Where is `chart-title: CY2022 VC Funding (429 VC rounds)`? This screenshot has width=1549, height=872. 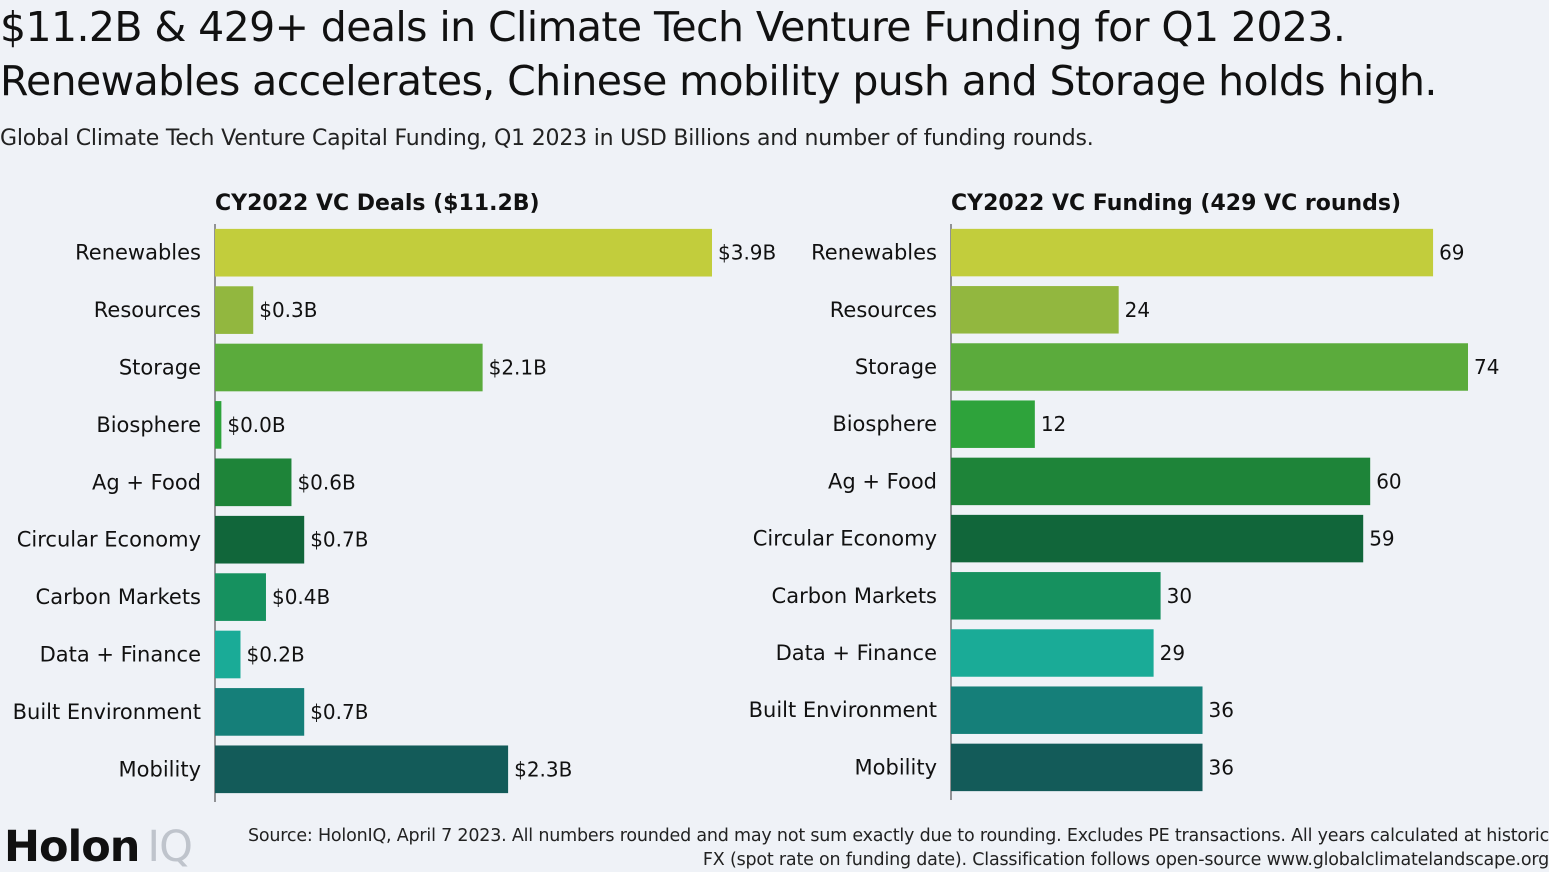 chart-title: CY2022 VC Funding (429 VC rounds) is located at coordinates (1176, 203).